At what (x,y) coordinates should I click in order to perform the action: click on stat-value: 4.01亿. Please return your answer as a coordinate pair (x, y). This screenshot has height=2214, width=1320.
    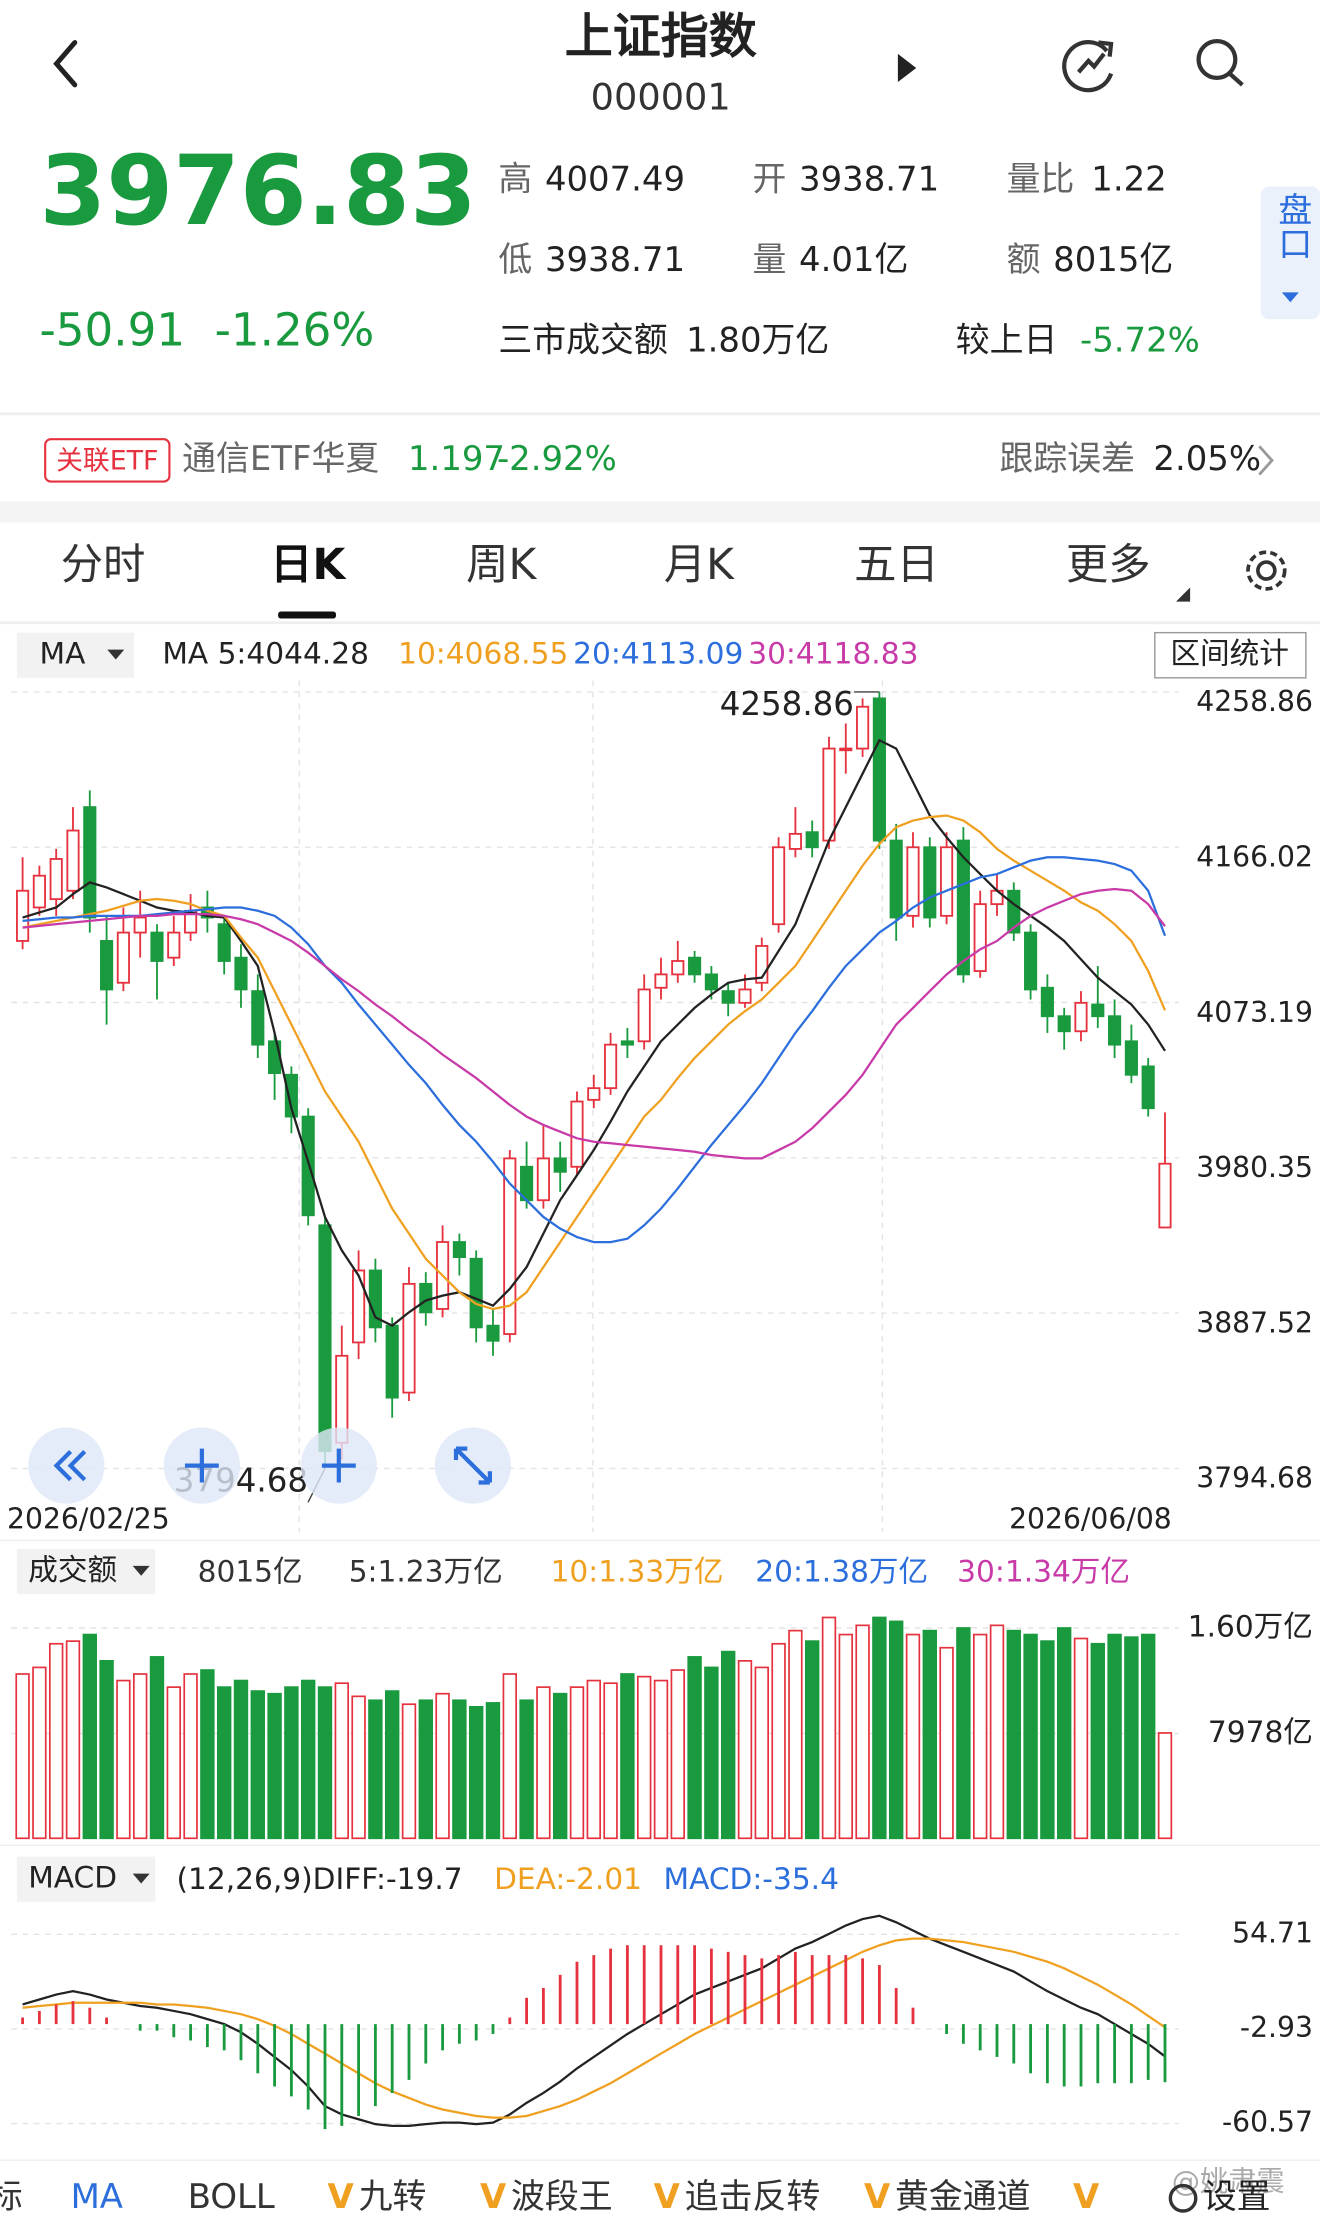
    Looking at the image, I should click on (853, 259).